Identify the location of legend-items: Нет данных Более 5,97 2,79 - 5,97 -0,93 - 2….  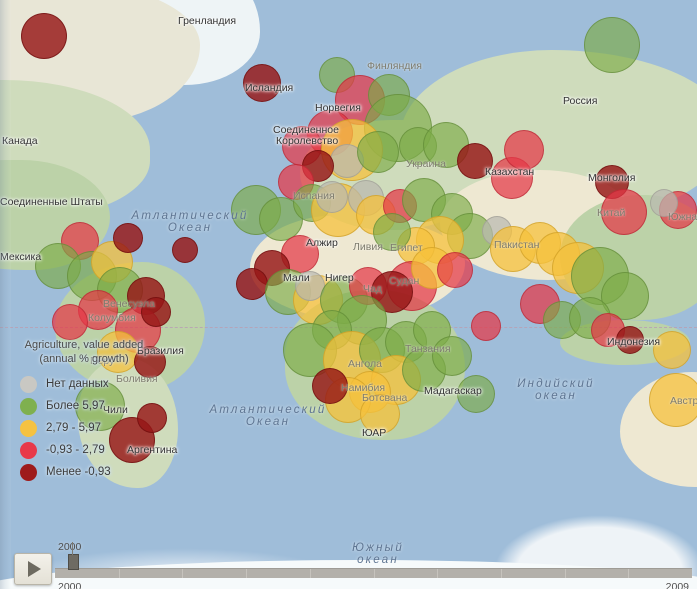
(84, 428).